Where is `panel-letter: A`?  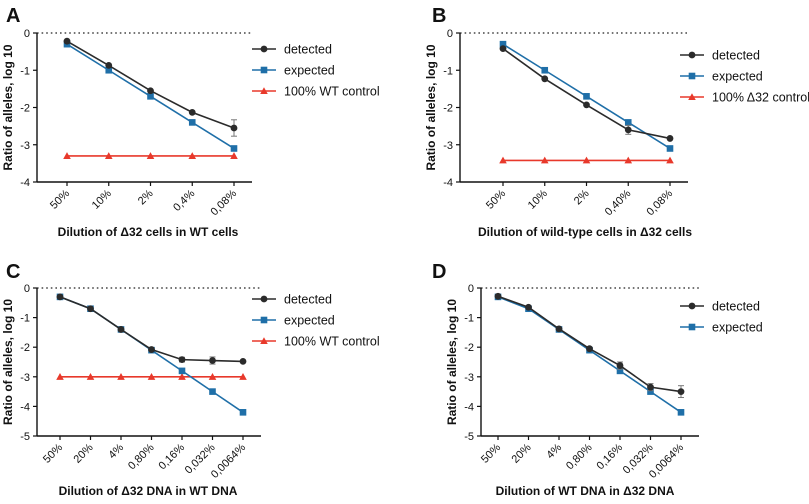
panel-letter: A is located at coordinates (13, 16).